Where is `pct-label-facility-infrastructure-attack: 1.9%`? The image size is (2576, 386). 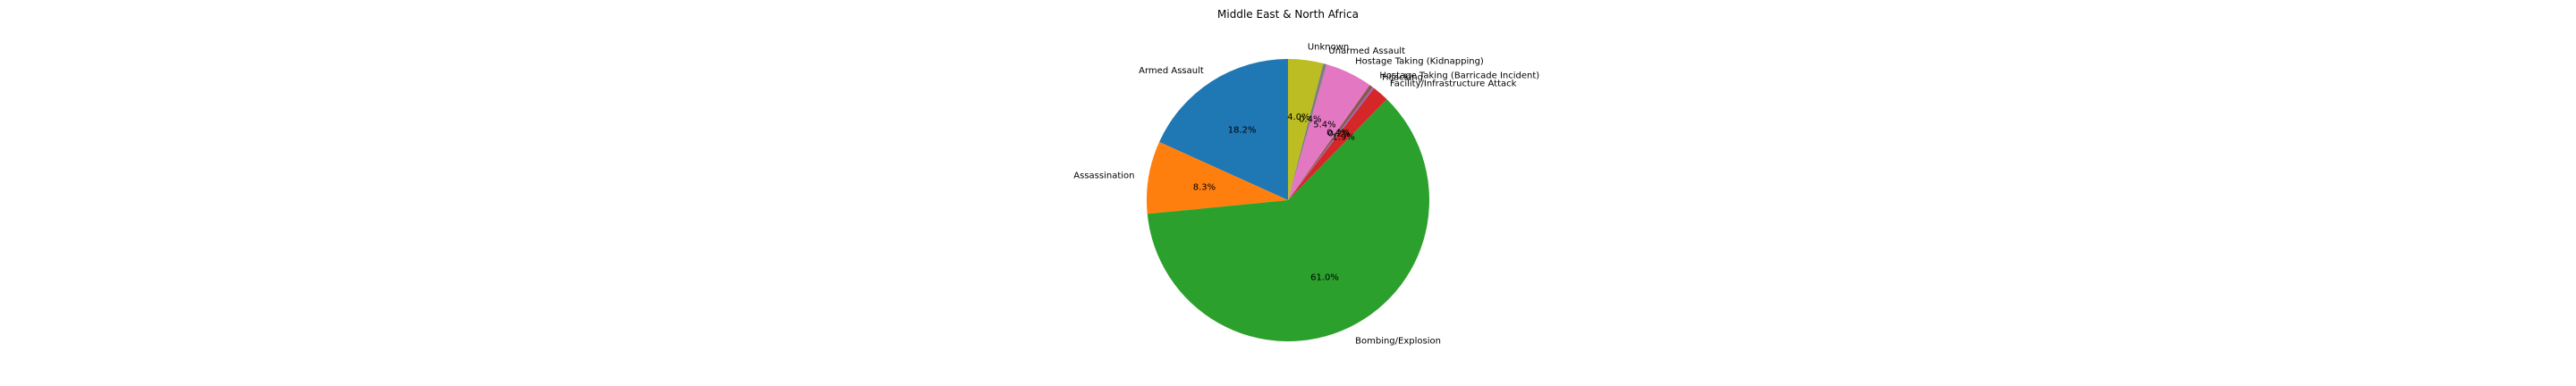
pct-label-facility-infrastructure-attack: 1.9% is located at coordinates (1343, 137).